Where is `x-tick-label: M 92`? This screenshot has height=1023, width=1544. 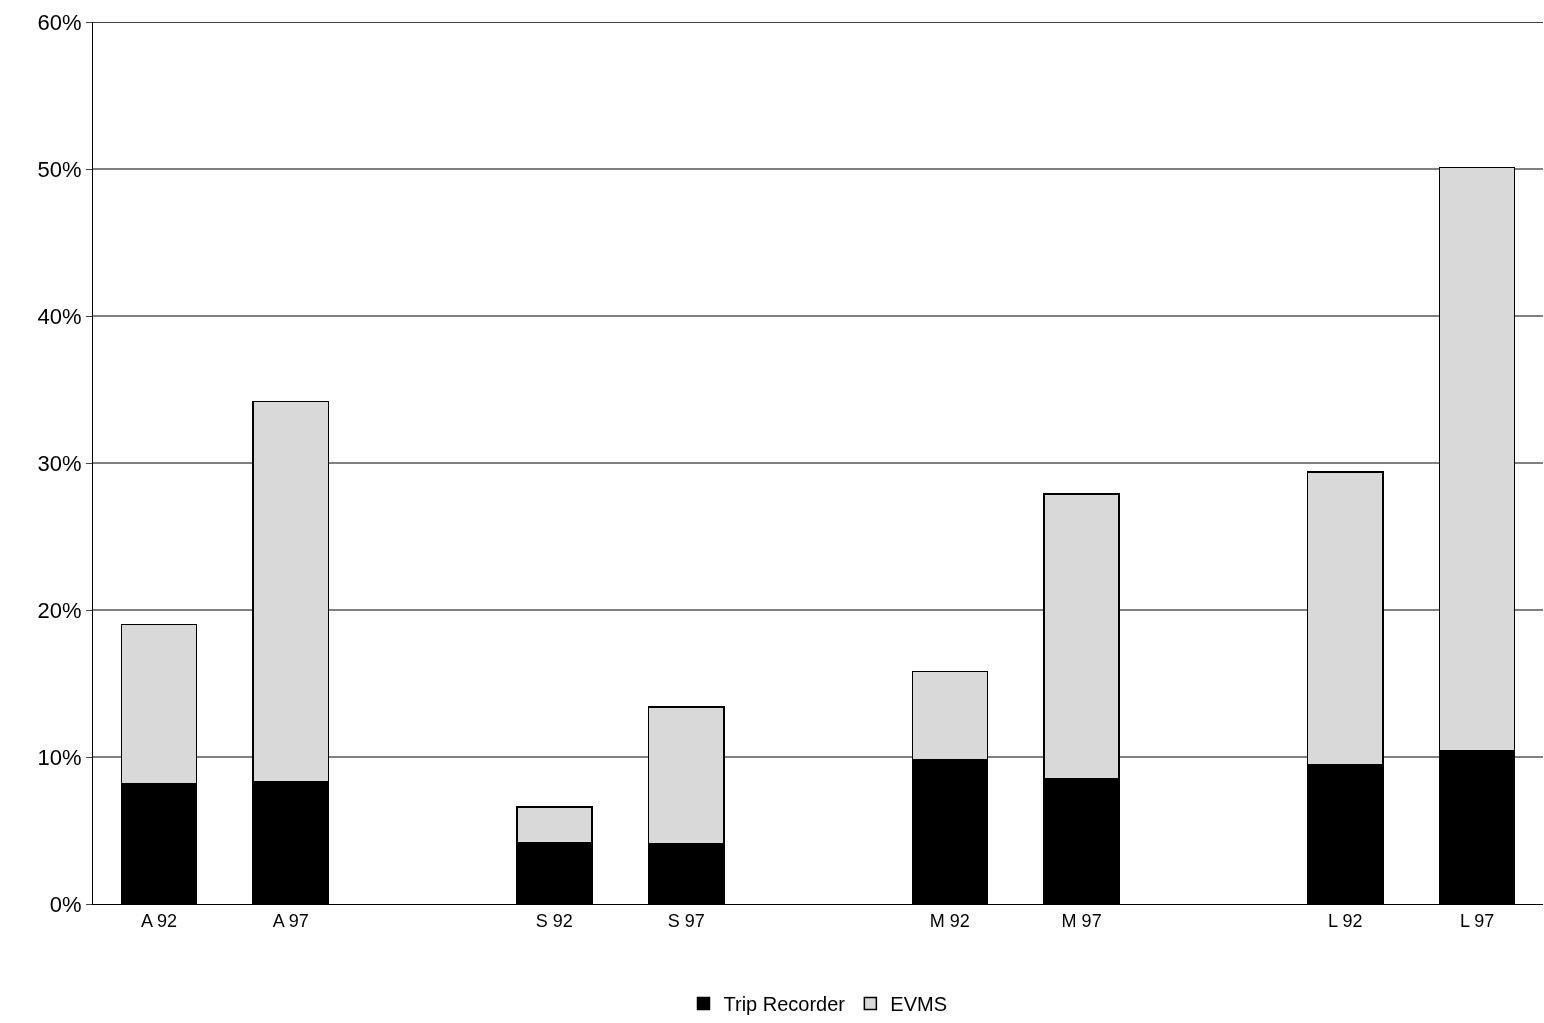
x-tick-label: M 92 is located at coordinates (949, 920).